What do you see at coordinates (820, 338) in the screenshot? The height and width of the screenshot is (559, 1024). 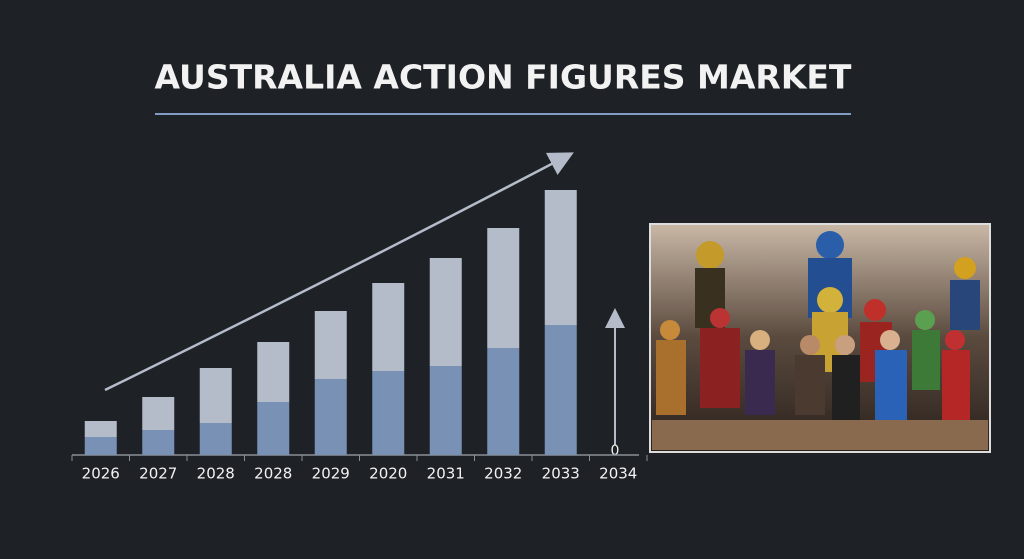 I see `figures-photo` at bounding box center [820, 338].